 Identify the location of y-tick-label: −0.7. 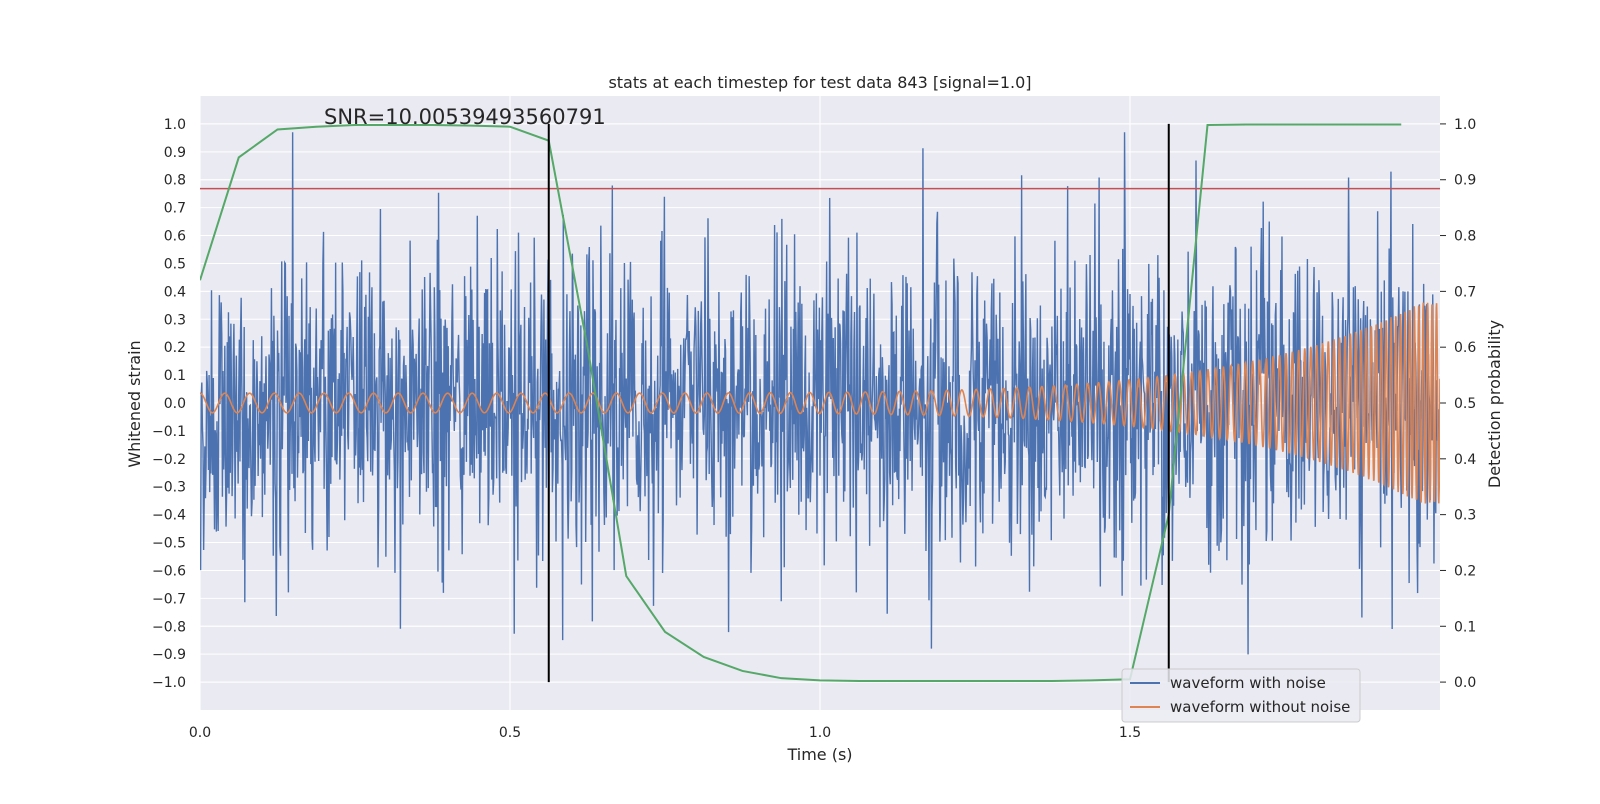
(169, 599).